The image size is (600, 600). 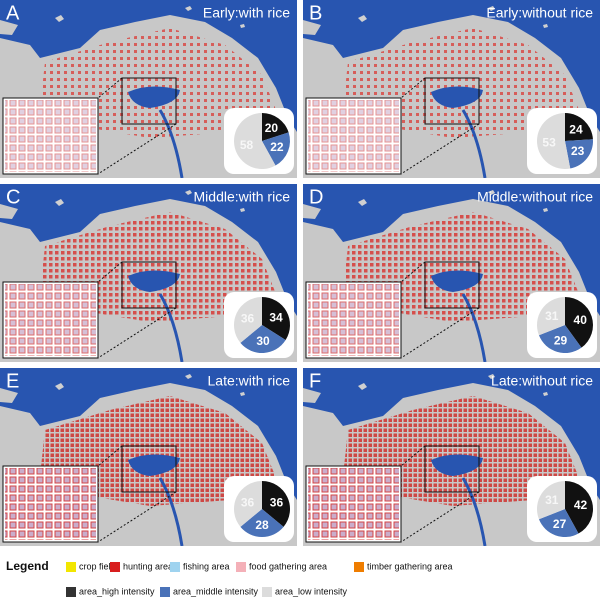 What do you see at coordinates (249, 381) in the screenshot?
I see `panel-title: Late:with rice` at bounding box center [249, 381].